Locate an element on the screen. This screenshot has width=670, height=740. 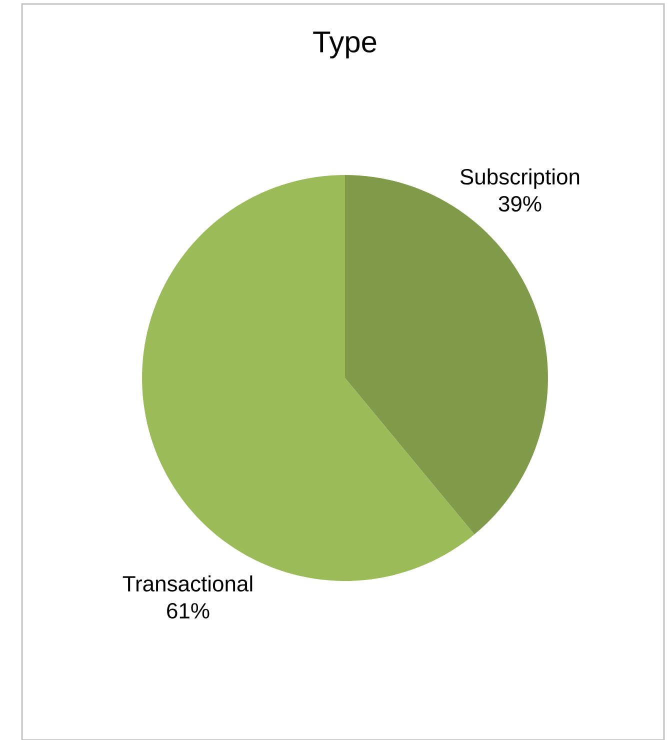
slice-label: Transactional is located at coordinates (187, 583).